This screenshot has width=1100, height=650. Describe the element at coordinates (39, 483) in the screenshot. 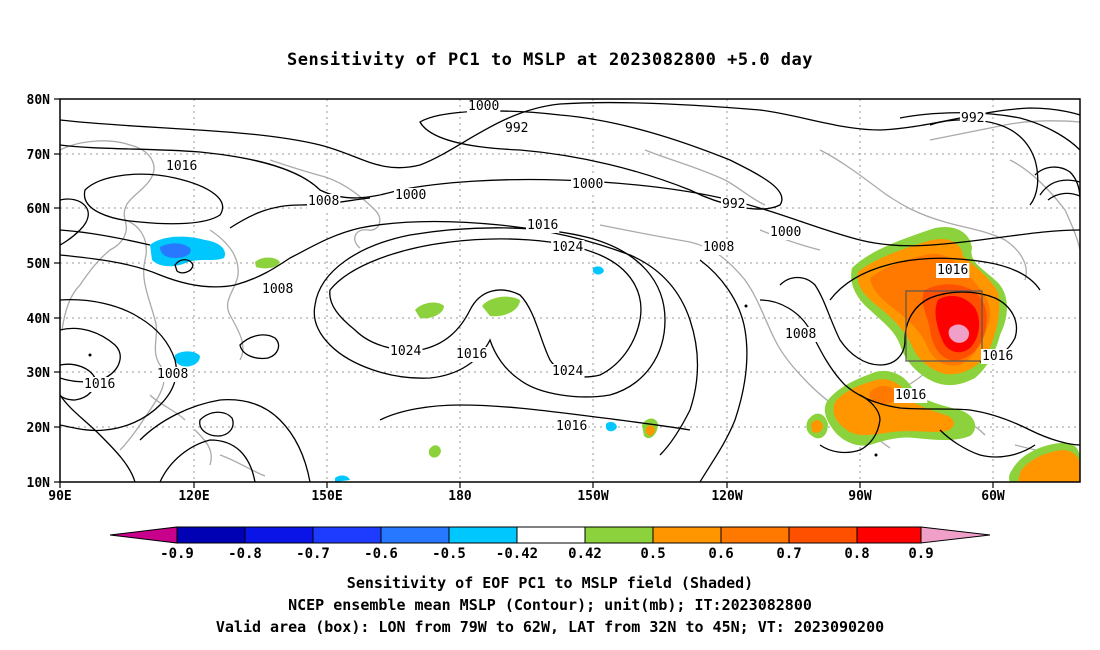

I see `lat-label: 10N` at that location.